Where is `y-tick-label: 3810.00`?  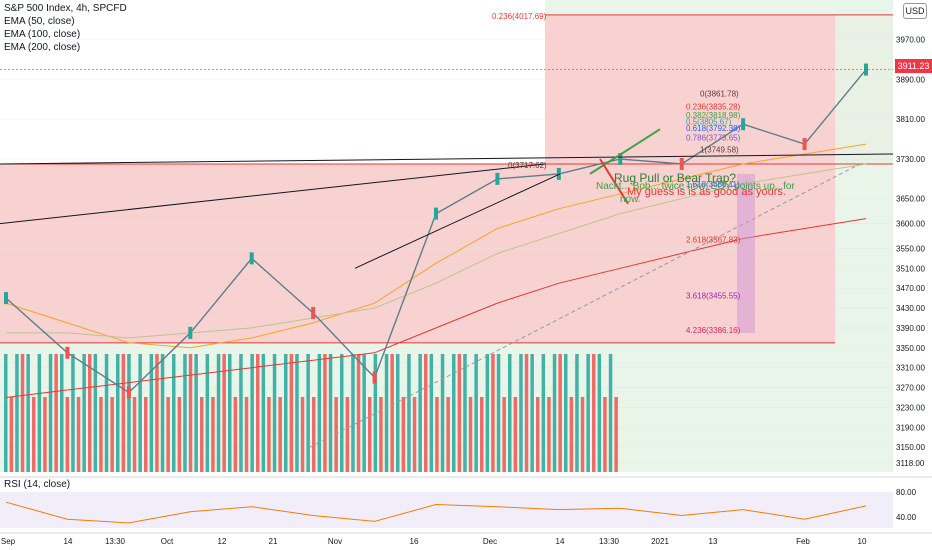
y-tick-label: 3810.00 is located at coordinates (910, 119).